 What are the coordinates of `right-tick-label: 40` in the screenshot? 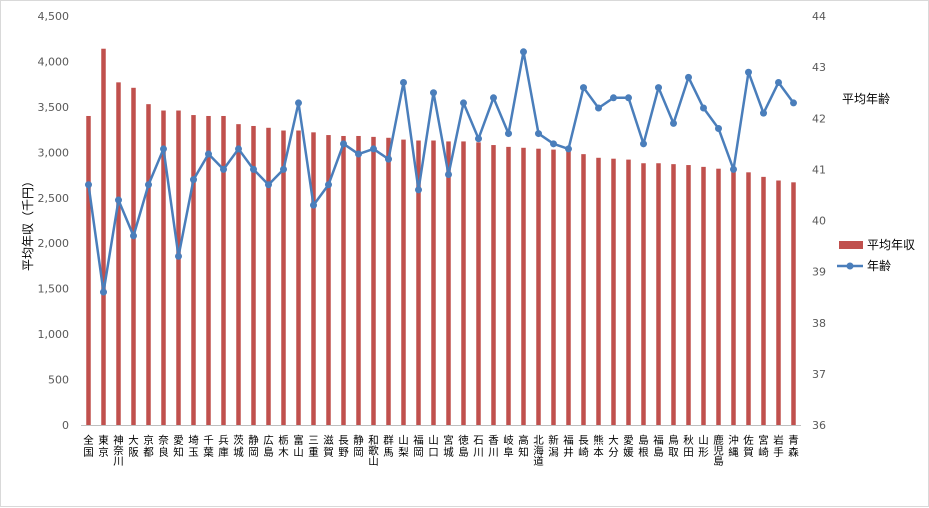 It's located at (819, 221).